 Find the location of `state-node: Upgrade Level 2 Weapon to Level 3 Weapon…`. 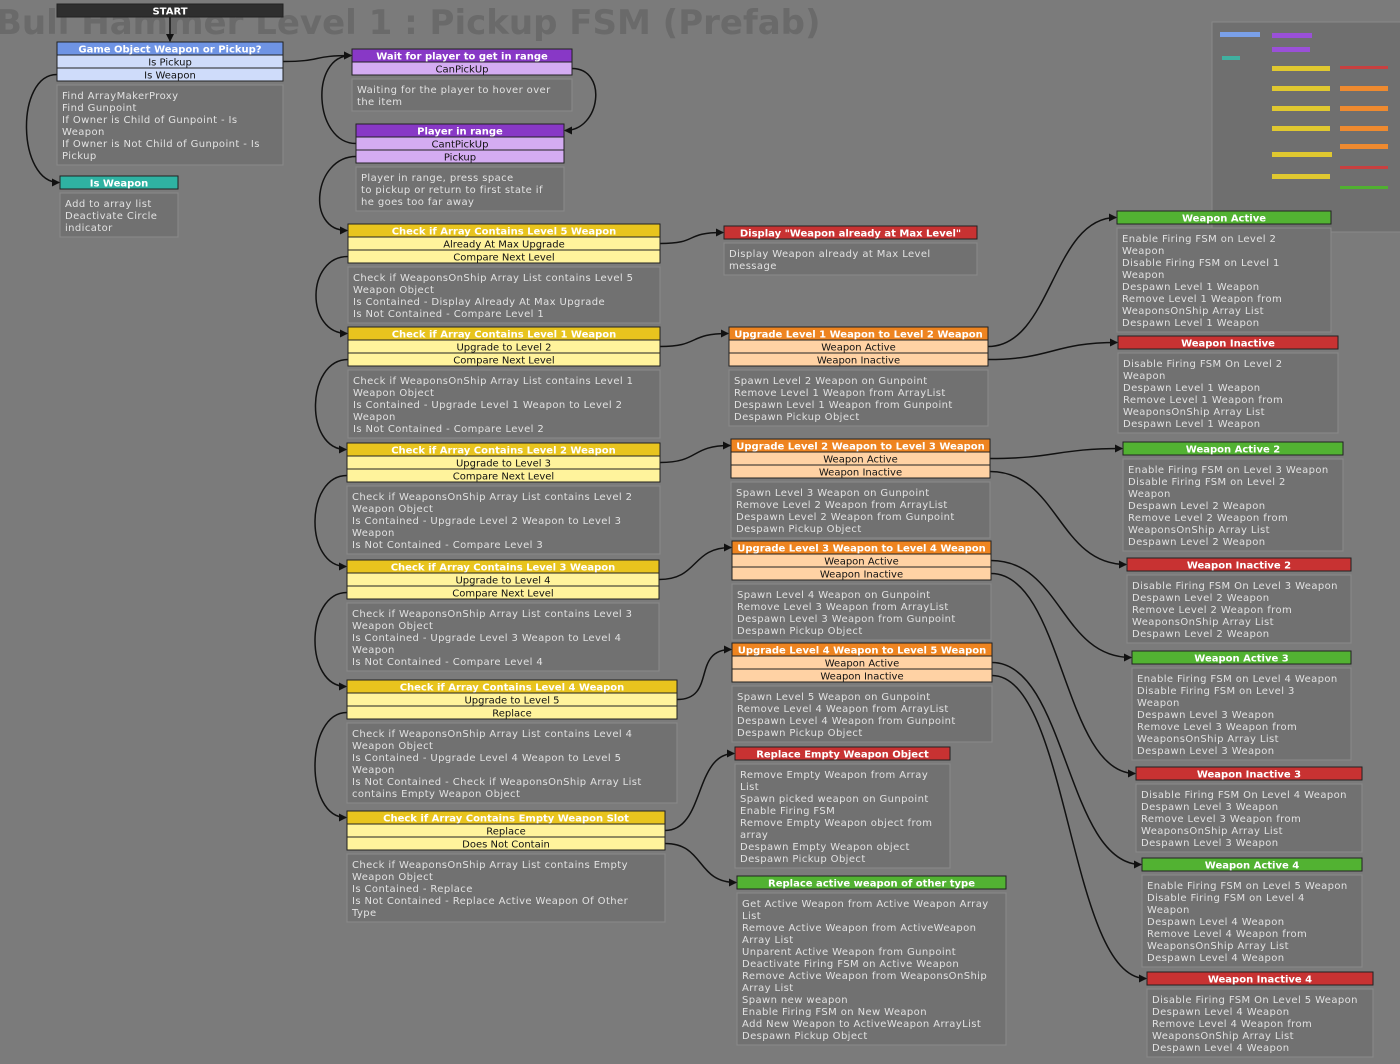

state-node: Upgrade Level 2 Weapon to Level 3 Weapon… is located at coordinates (860, 488).